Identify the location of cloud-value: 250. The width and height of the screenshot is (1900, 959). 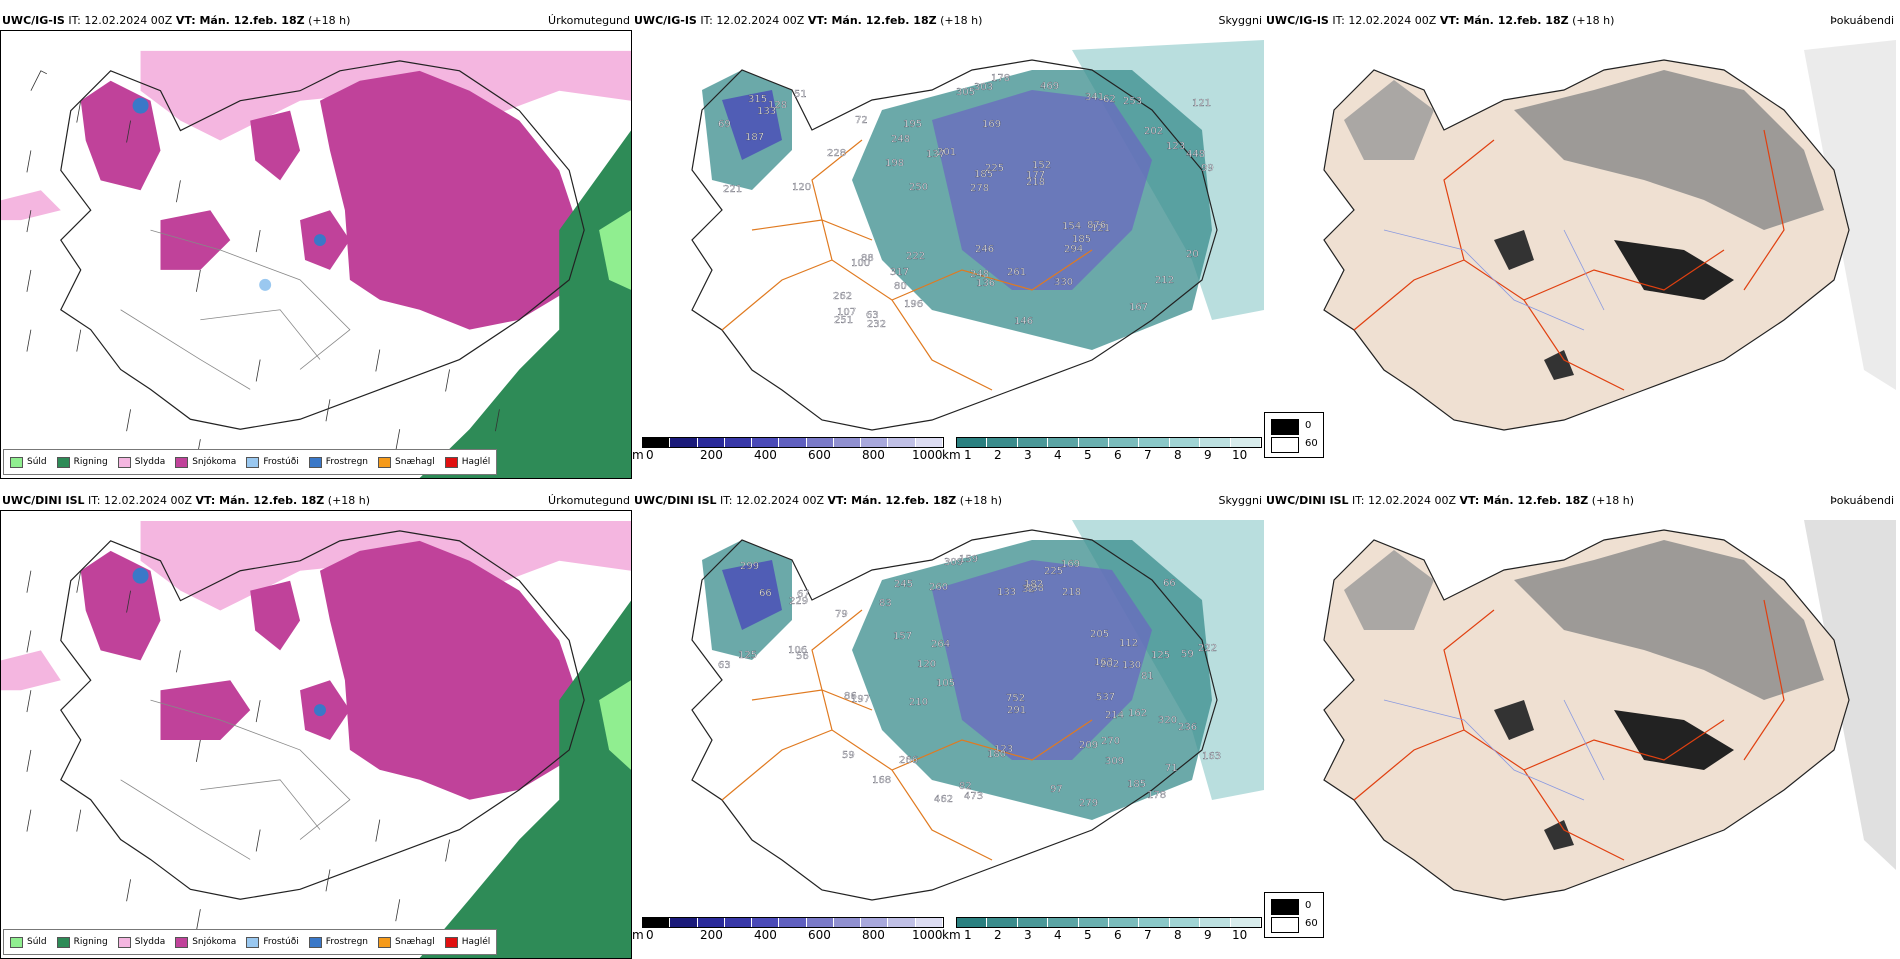
(918, 187).